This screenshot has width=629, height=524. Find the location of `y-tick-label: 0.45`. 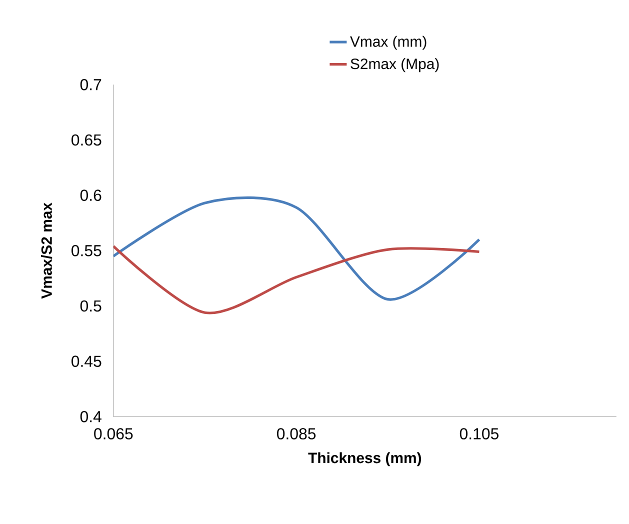

y-tick-label: 0.45 is located at coordinates (87, 361).